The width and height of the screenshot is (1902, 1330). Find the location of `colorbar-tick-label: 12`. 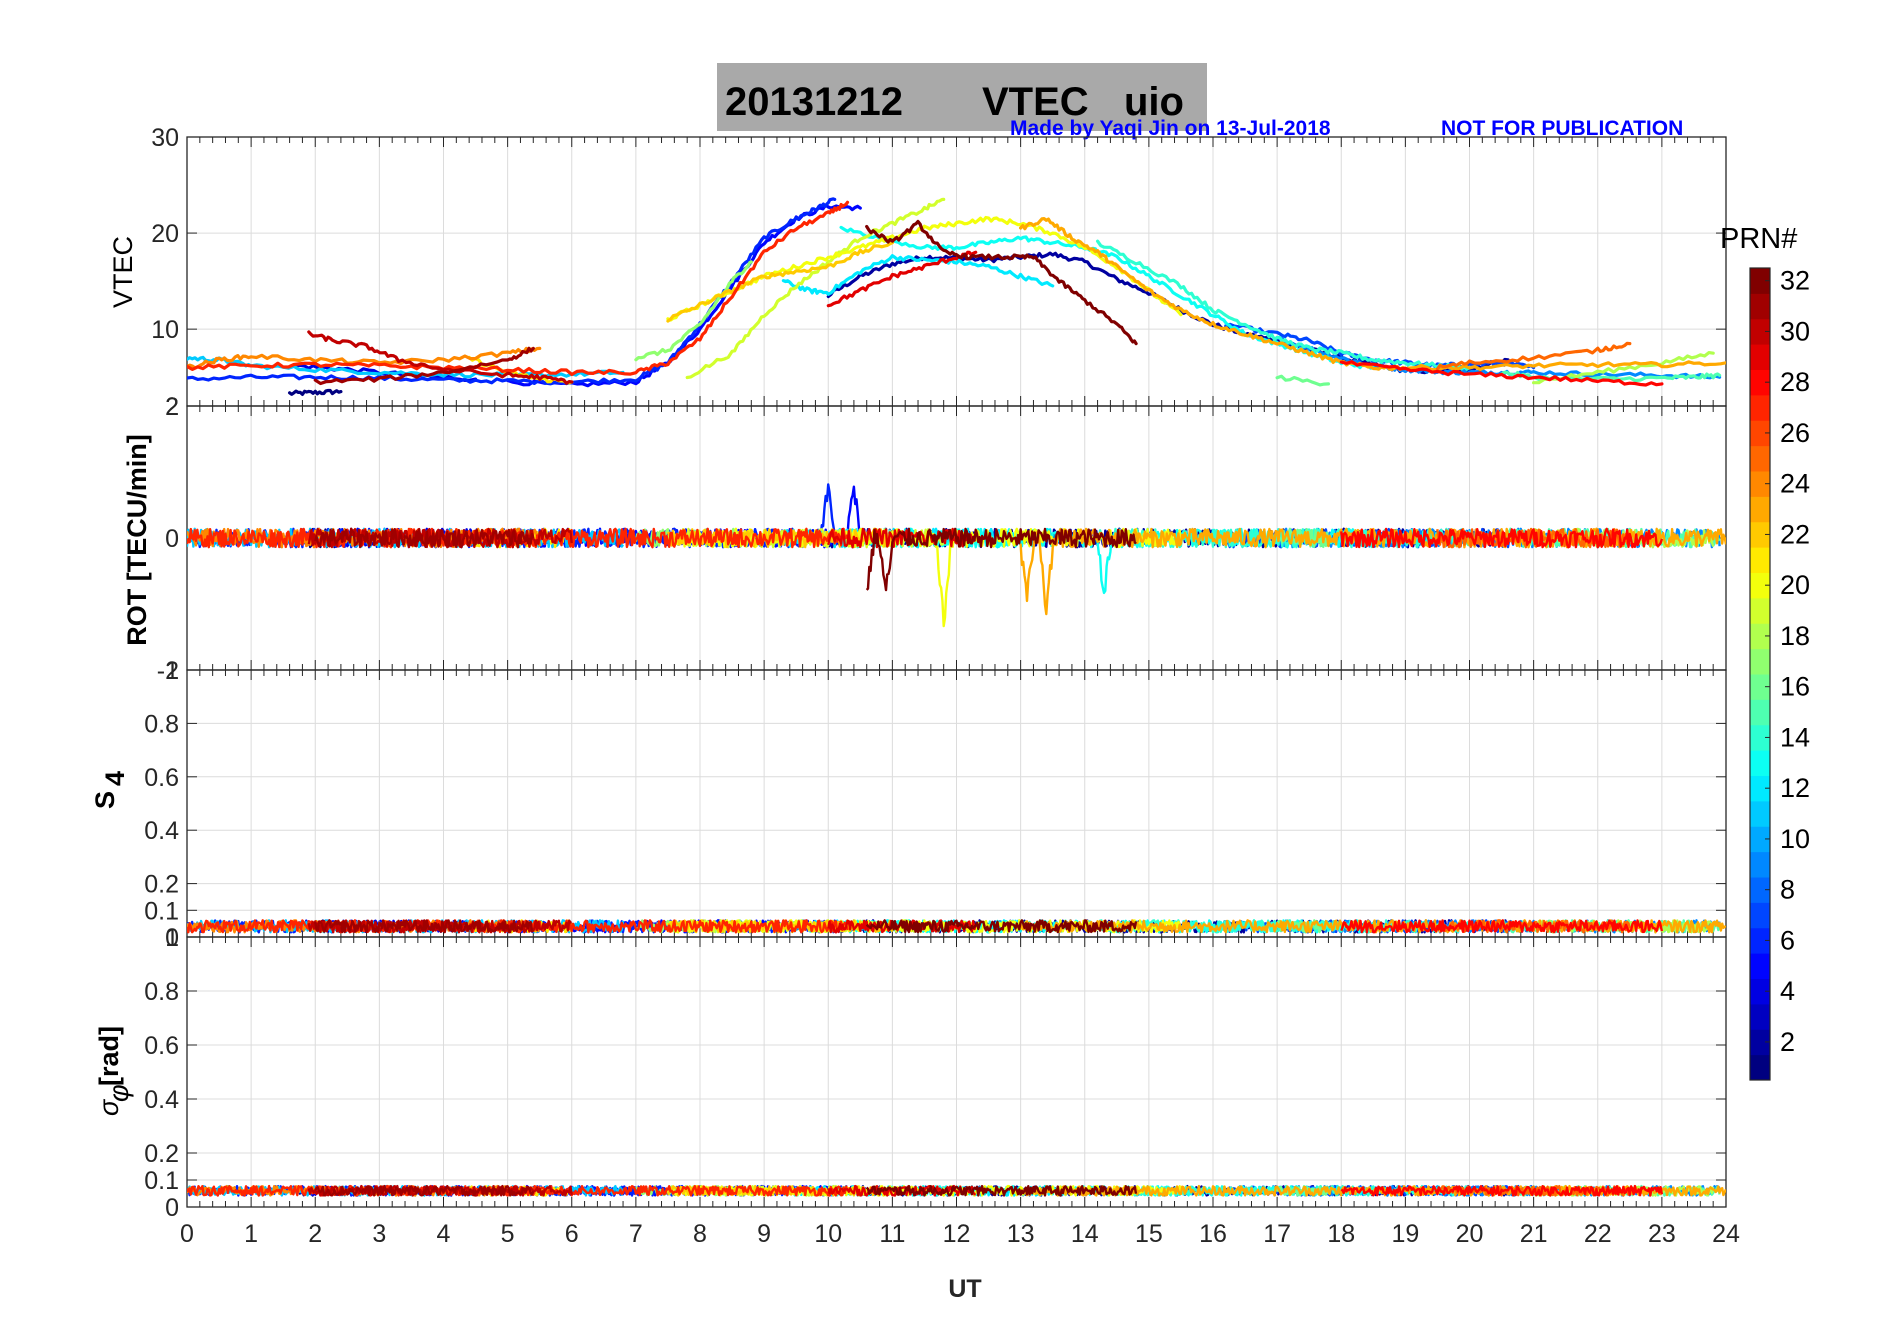

colorbar-tick-label: 12 is located at coordinates (1795, 788).